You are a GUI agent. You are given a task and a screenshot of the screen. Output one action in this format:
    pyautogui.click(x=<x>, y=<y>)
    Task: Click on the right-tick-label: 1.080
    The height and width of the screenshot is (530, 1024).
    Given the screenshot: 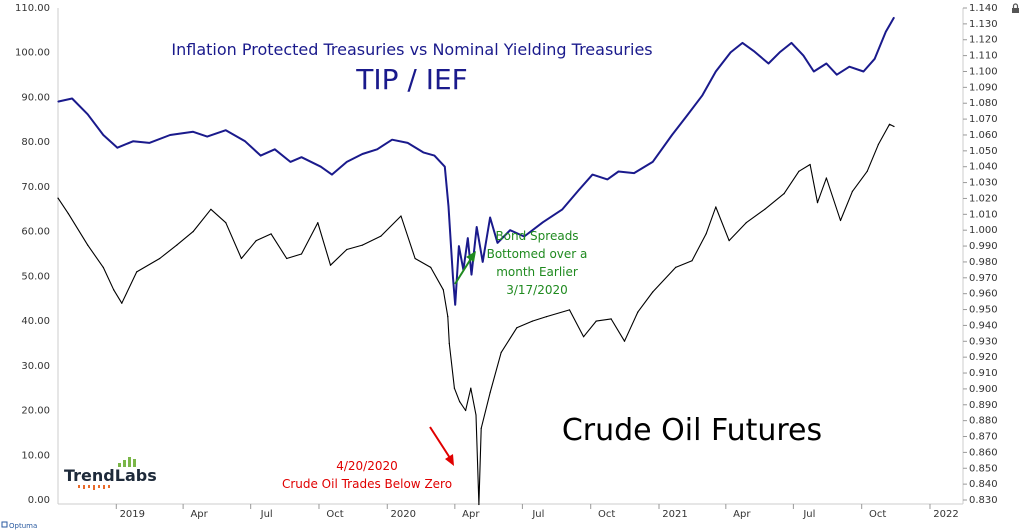 What is the action you would take?
    pyautogui.click(x=983, y=103)
    